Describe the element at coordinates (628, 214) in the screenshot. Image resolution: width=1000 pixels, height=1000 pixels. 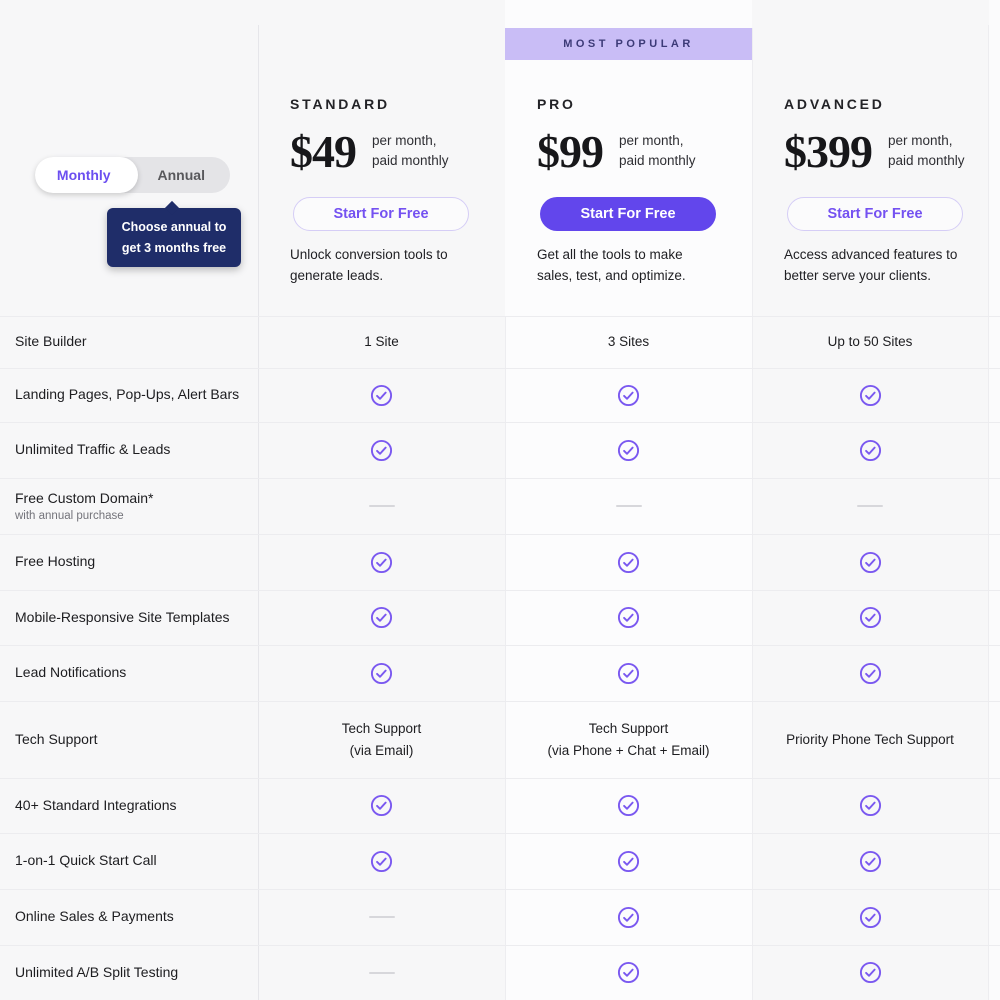
I see `start-for-free-button-pro: Start For Free` at that location.